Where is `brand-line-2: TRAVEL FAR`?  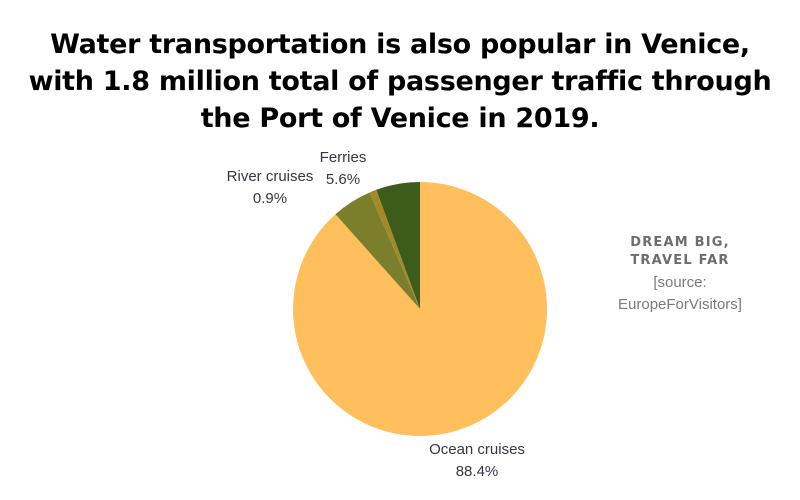
brand-line-2: TRAVEL FAR is located at coordinates (680, 260).